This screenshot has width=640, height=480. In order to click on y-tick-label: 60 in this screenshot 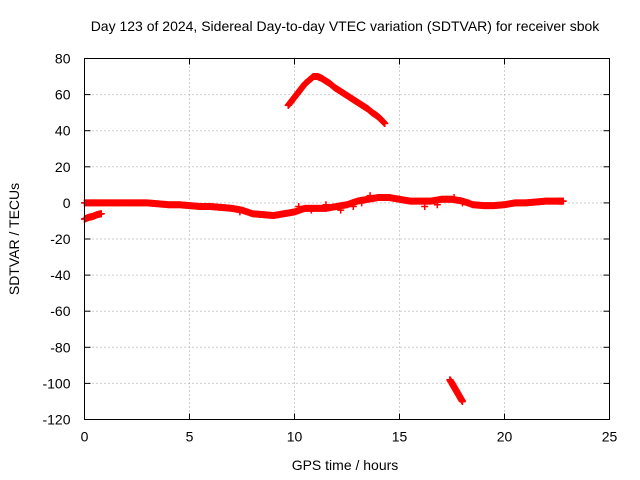, I will do `click(63, 95)`.